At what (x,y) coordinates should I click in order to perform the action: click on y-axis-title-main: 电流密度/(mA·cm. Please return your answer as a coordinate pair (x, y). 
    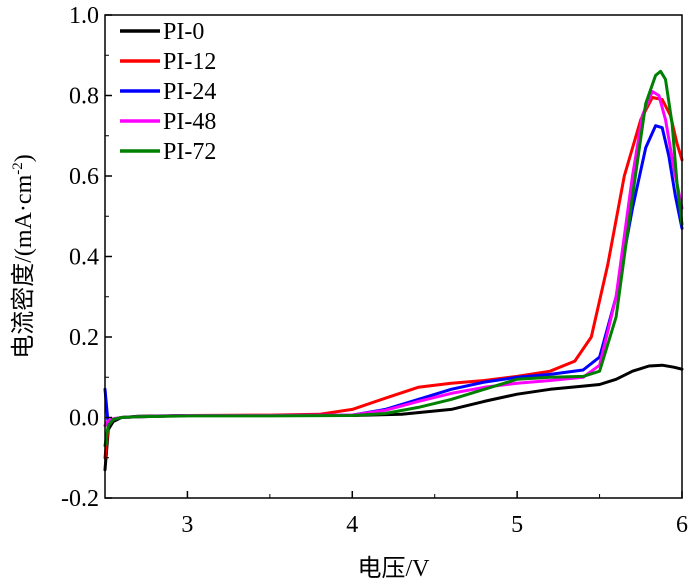
    Looking at the image, I should click on (23, 266).